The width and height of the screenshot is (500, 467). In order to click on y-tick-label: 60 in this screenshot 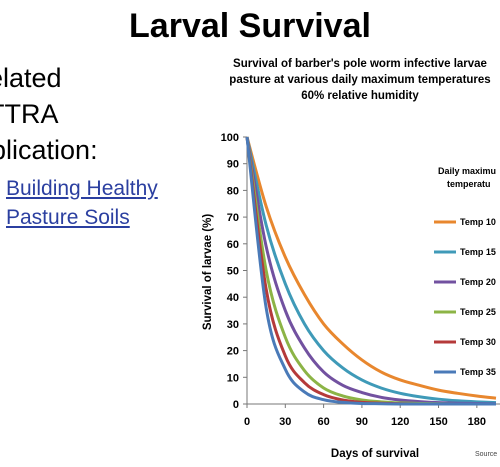, I will do `click(233, 245)`.